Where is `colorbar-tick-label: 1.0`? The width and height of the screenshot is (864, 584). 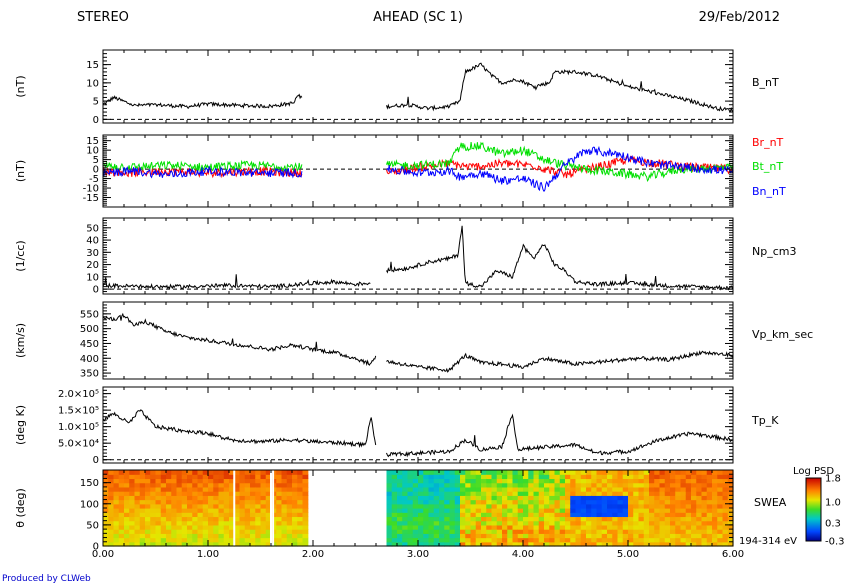 colorbar-tick-label: 1.0 is located at coordinates (833, 503).